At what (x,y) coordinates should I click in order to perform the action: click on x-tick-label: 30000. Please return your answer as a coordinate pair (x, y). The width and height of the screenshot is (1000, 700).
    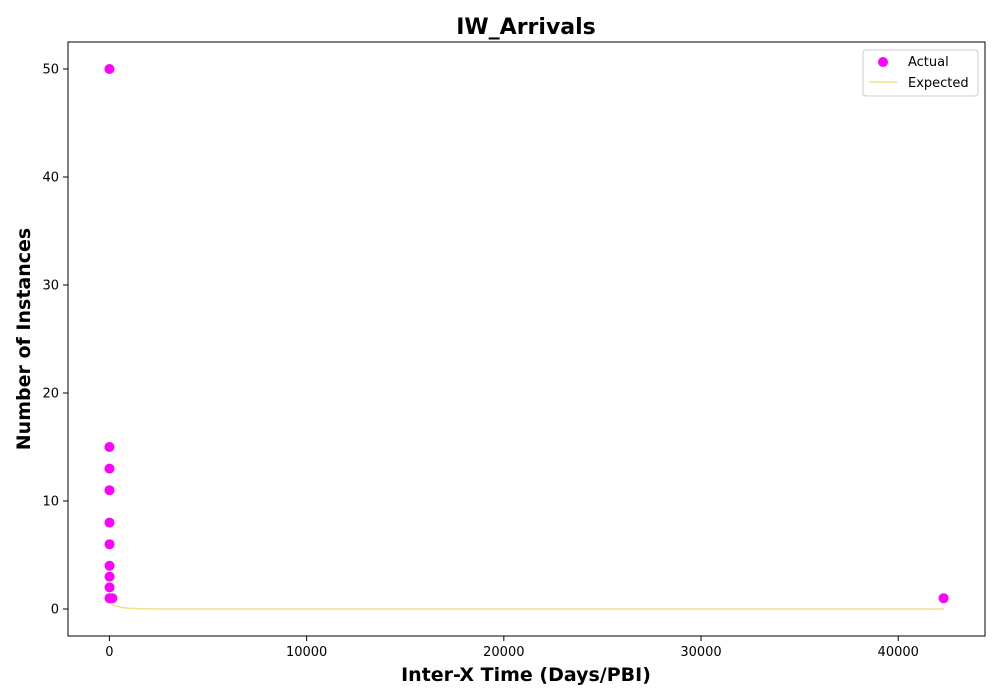
    Looking at the image, I should click on (700, 652).